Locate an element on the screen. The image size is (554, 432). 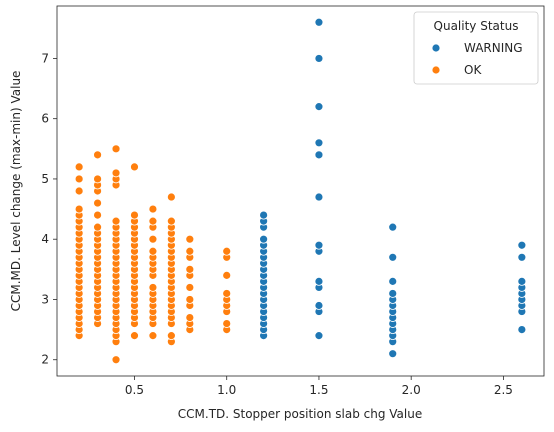
y-axis-label: CCM.MD. Level change (max-min) Value is located at coordinates (16, 191).